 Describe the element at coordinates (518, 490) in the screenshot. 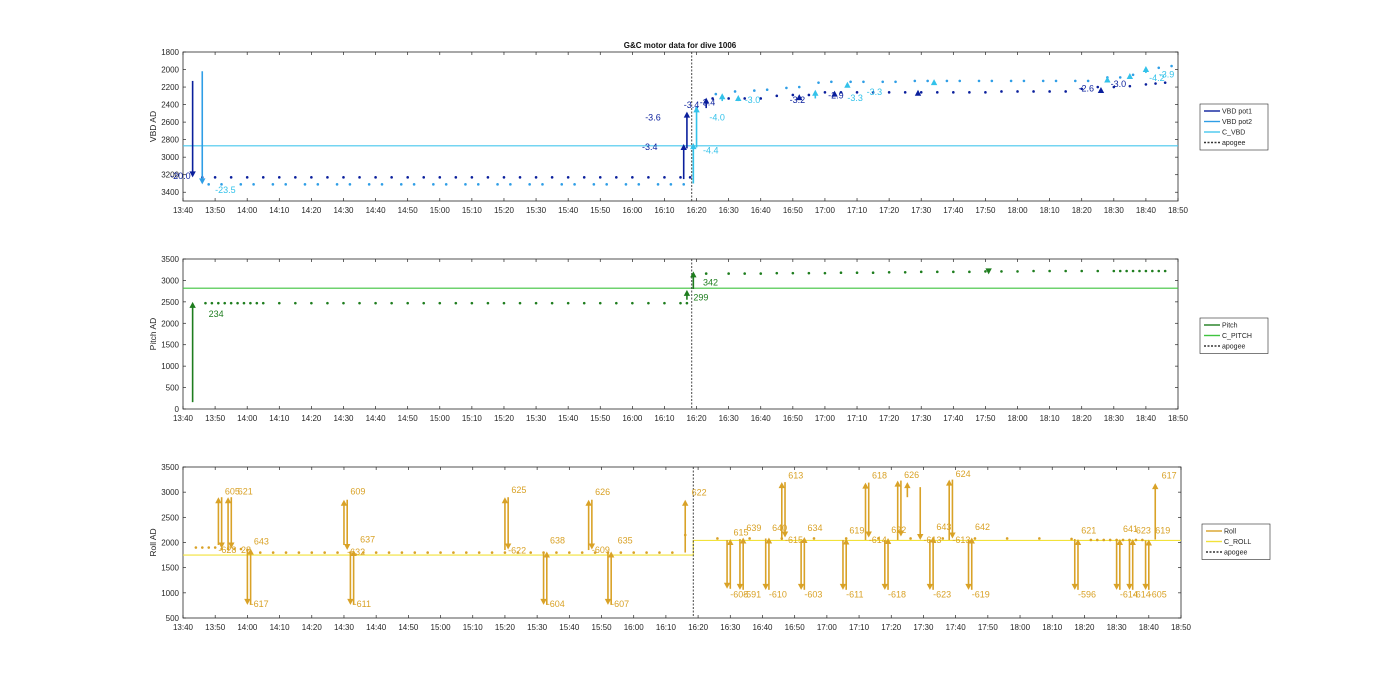

I see `data-label: 625` at that location.